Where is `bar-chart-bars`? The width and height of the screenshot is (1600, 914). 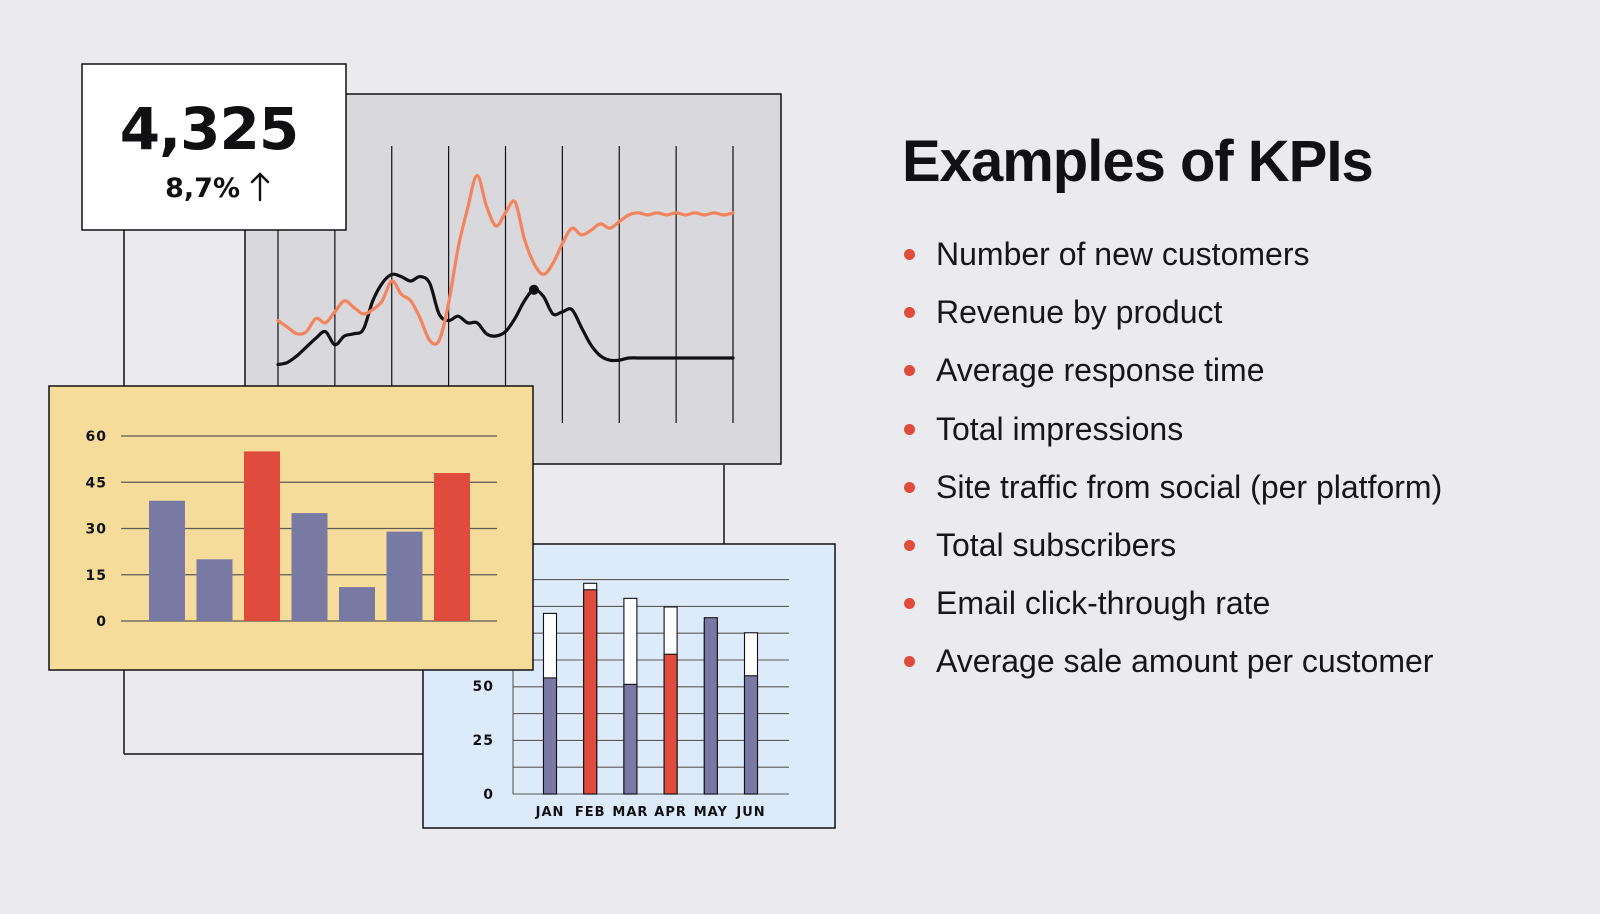
bar-chart-bars is located at coordinates (309, 536).